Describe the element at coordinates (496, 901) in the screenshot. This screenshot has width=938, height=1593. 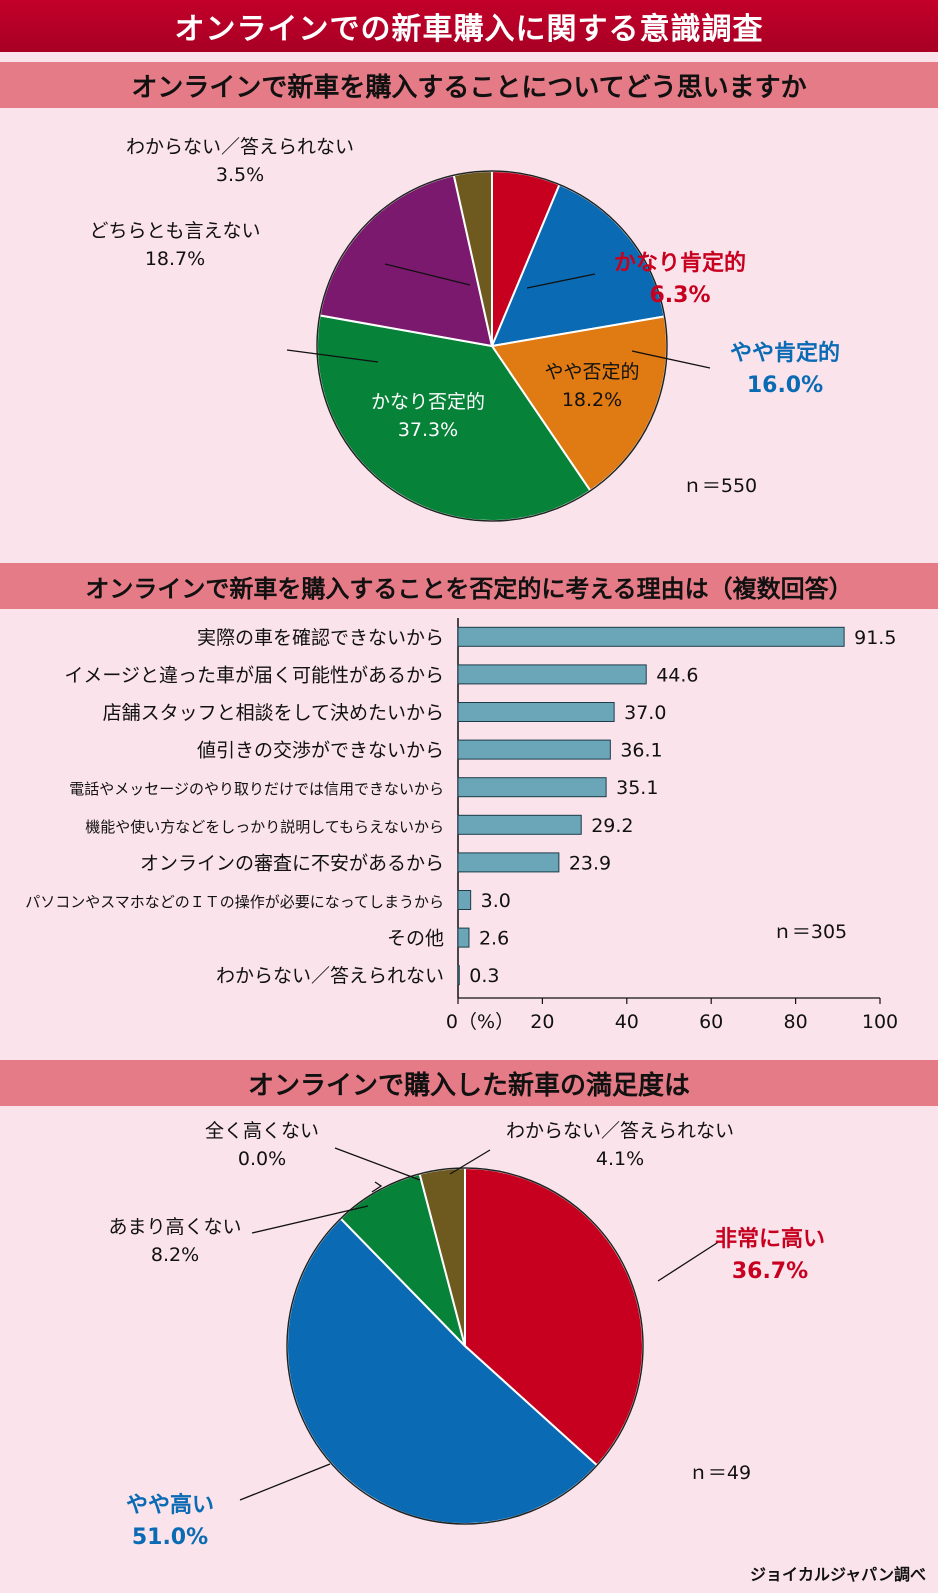
I see `bar-value-7: 3.0` at that location.